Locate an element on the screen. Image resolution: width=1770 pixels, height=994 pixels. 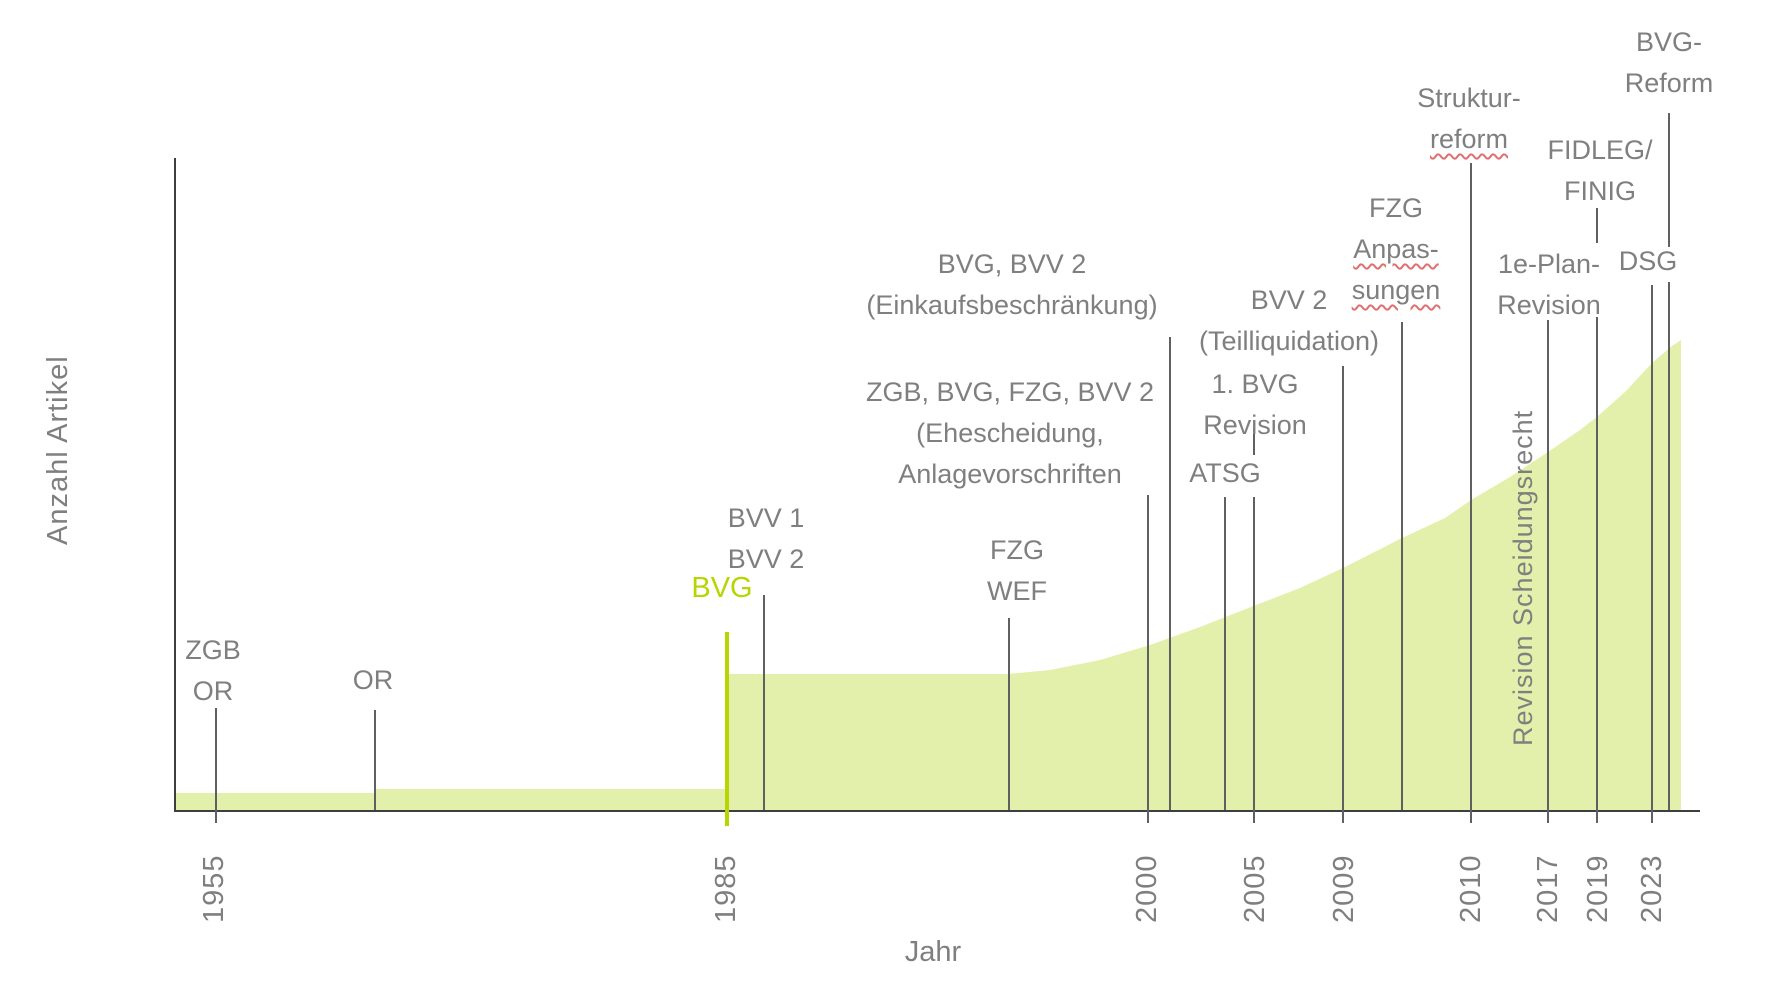
label-fzg-anpassungen: FZG Anpas- sungen is located at coordinates (1396, 249).